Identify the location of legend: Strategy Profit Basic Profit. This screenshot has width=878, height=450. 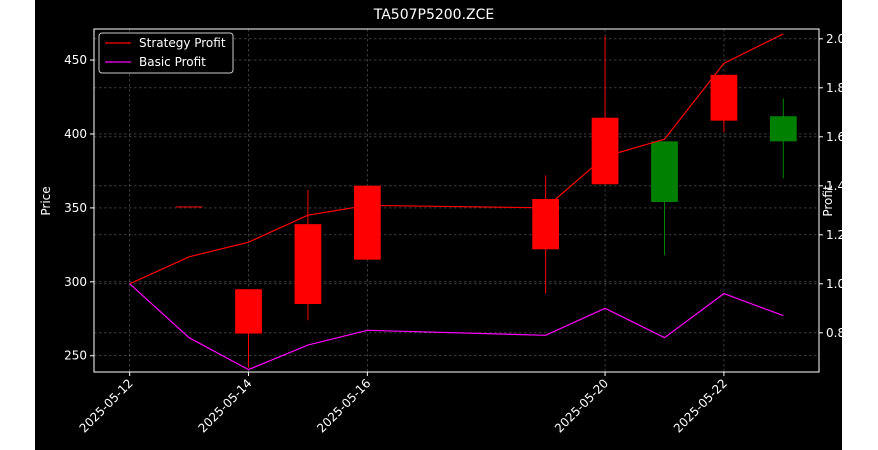
(166, 53).